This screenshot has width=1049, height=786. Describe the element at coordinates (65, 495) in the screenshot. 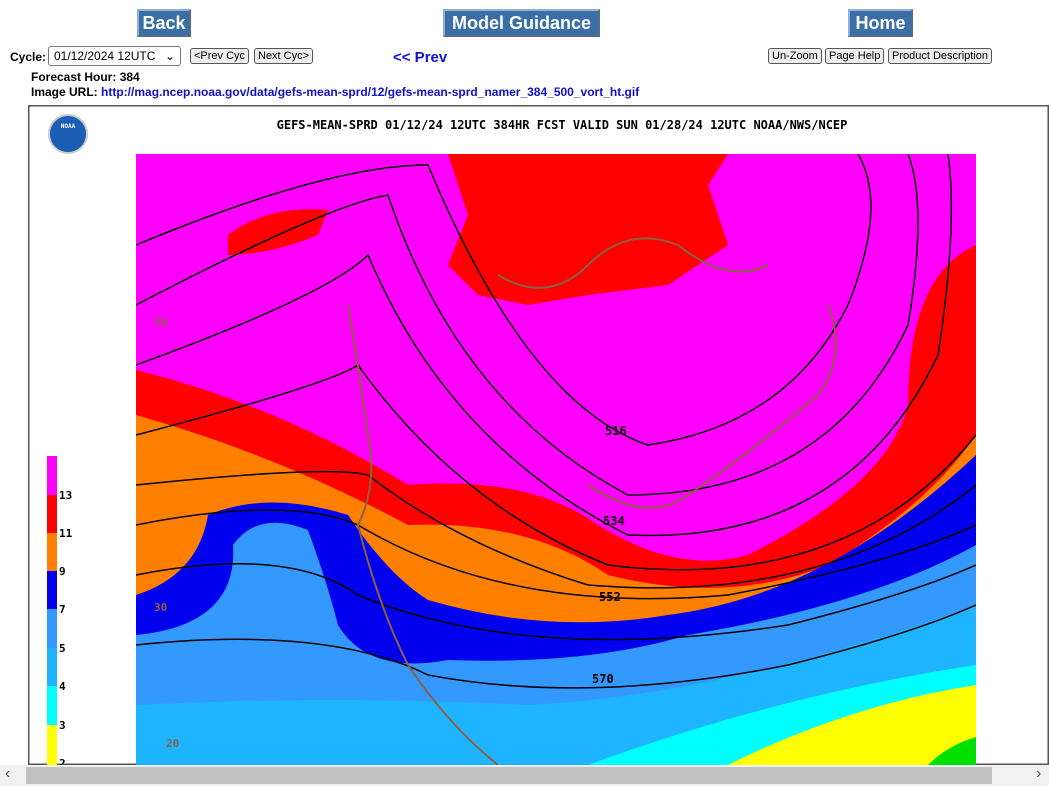

I see `colorbar-label: 13` at that location.